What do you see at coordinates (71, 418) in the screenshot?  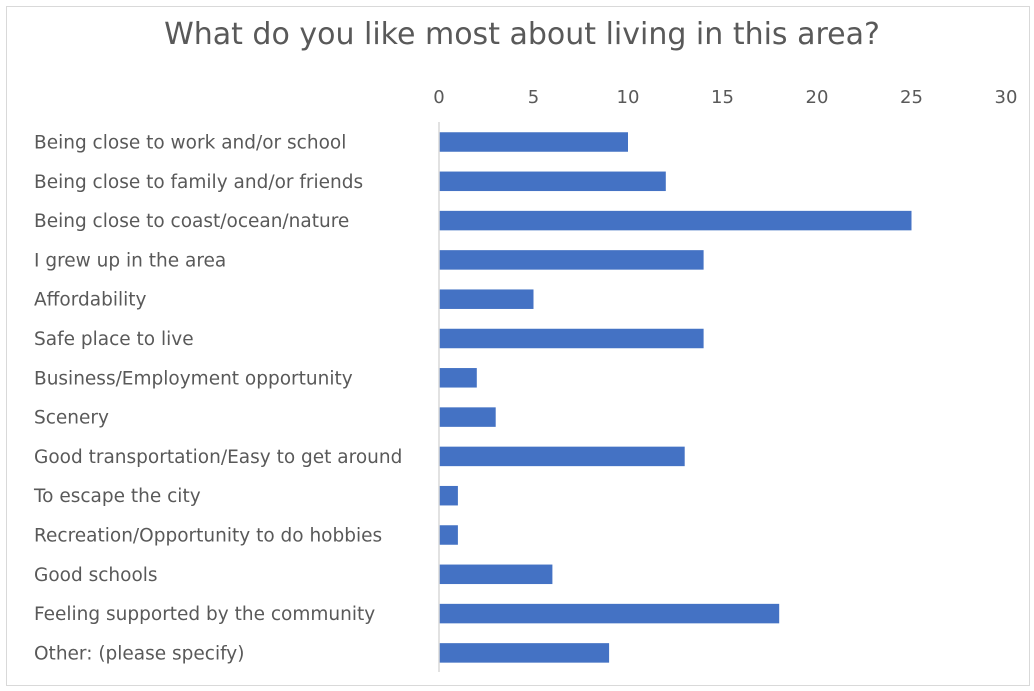 I see `category-label: Scenery` at bounding box center [71, 418].